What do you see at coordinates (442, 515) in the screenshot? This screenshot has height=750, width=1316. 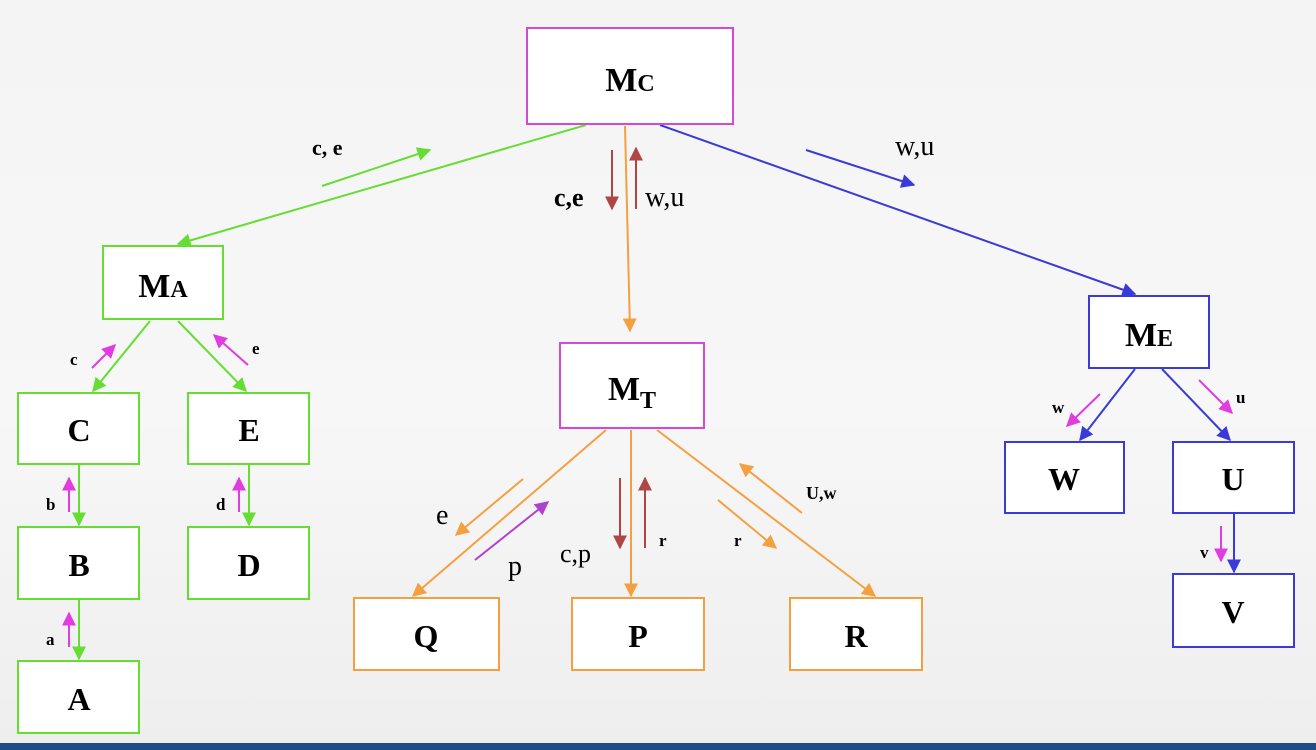 I see `label-mt-q-e: e` at bounding box center [442, 515].